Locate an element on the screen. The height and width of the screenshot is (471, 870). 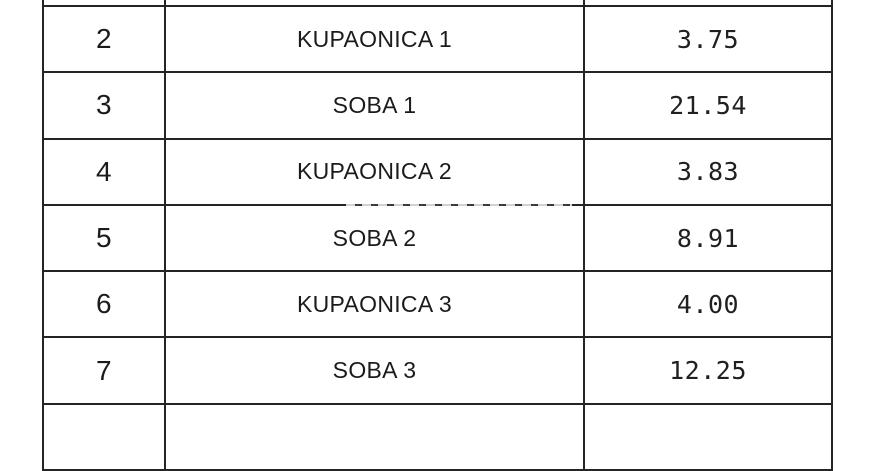
table-row: 2 KUPAONICA 1 3.75 is located at coordinates (437, 40).